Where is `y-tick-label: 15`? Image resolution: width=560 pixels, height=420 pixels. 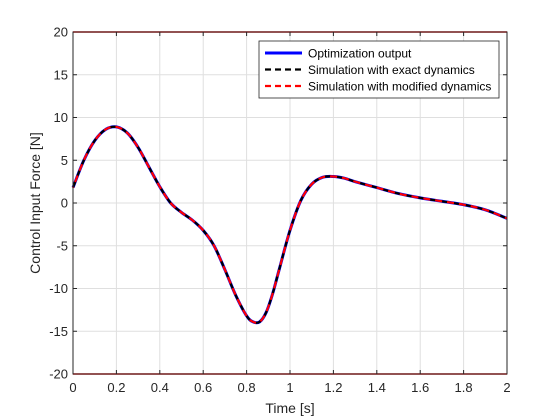 y-tick-label: 15 is located at coordinates (61, 74).